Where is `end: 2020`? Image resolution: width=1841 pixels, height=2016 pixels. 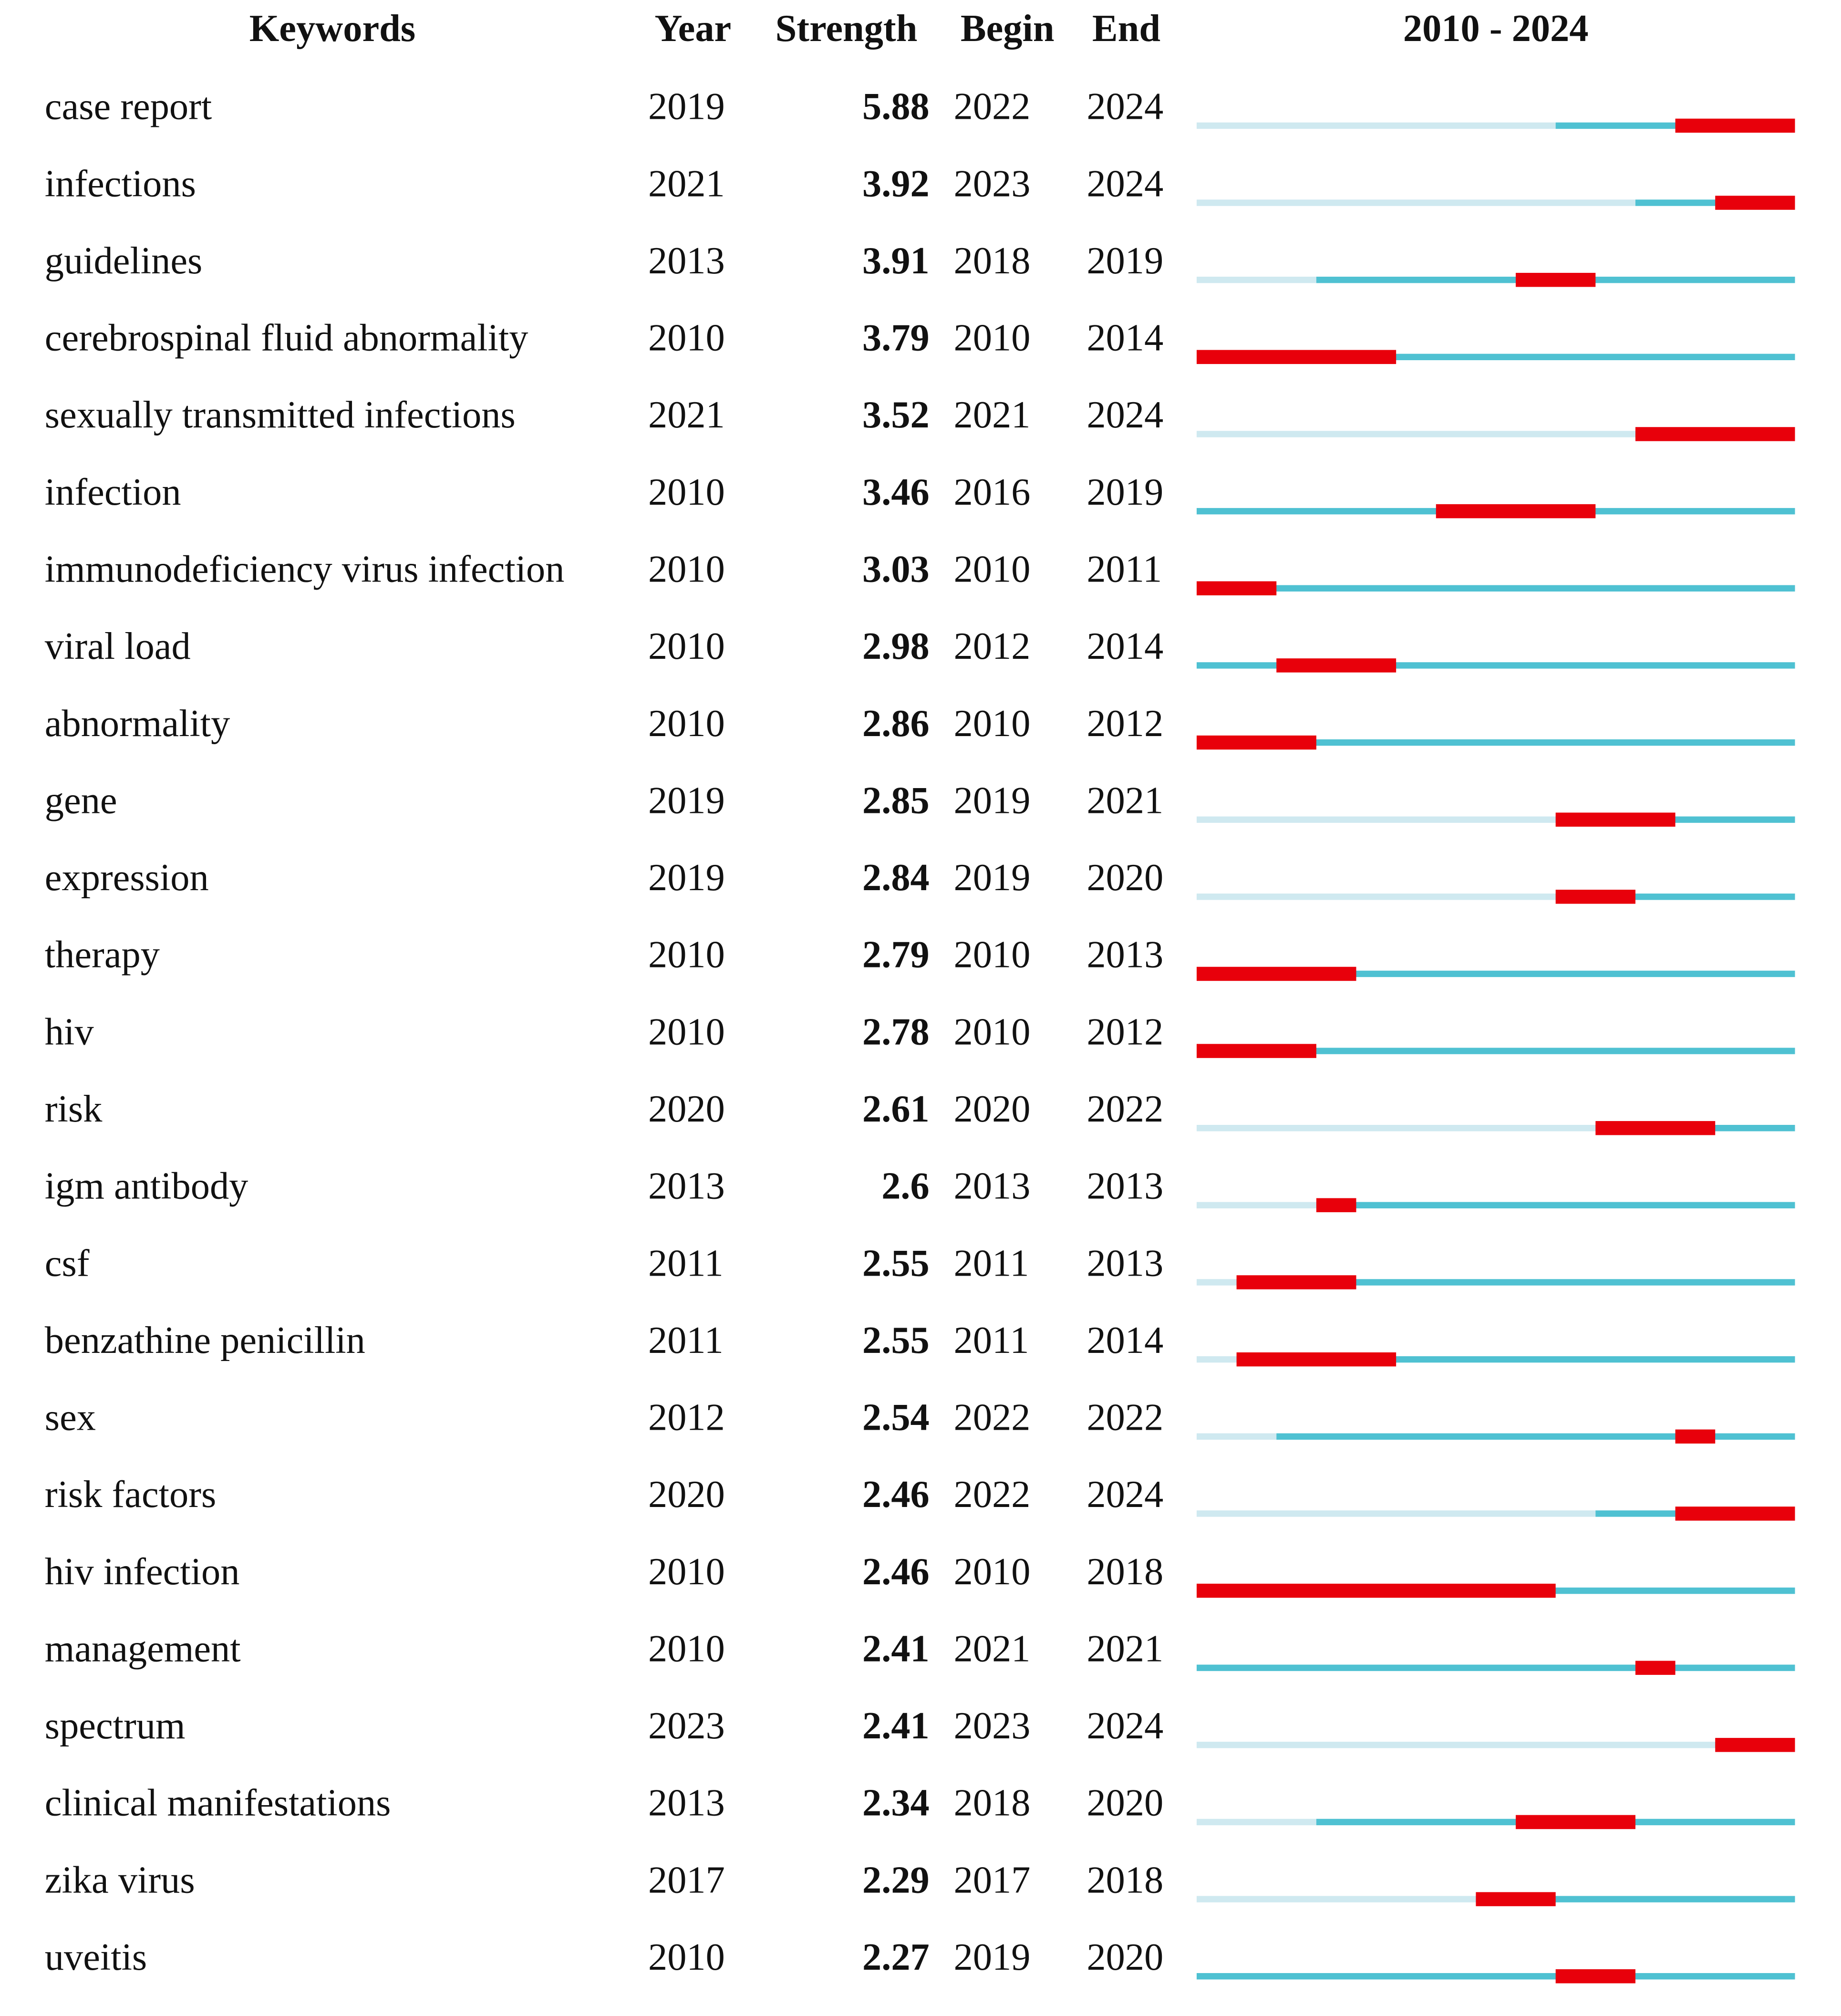
end: 2020 is located at coordinates (1124, 1803).